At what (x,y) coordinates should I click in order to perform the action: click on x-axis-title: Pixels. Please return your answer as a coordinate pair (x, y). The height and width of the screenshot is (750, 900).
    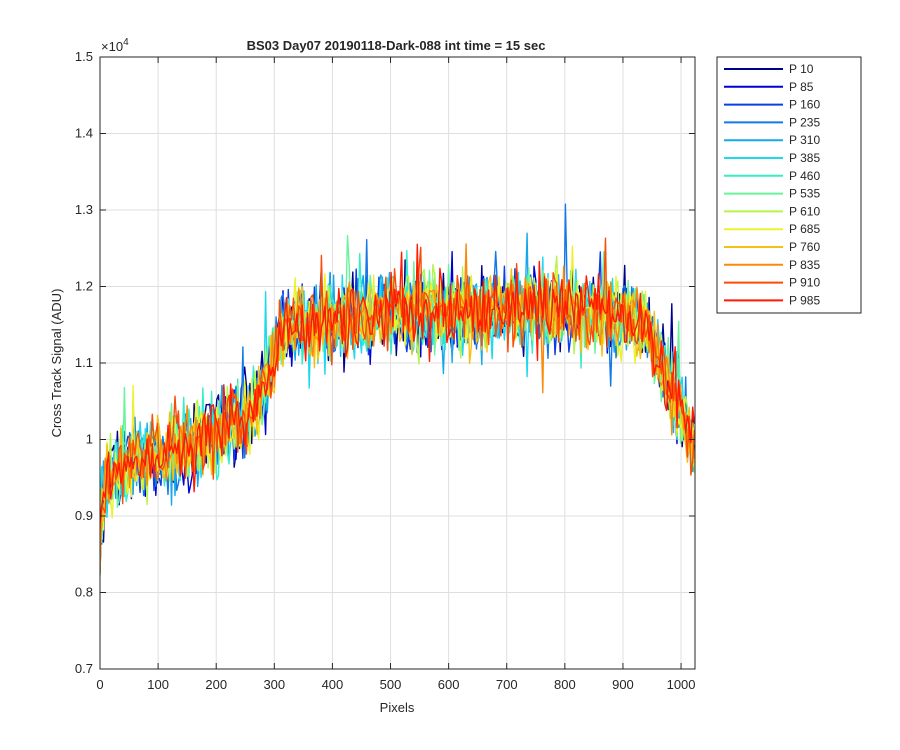
    Looking at the image, I should click on (397, 707).